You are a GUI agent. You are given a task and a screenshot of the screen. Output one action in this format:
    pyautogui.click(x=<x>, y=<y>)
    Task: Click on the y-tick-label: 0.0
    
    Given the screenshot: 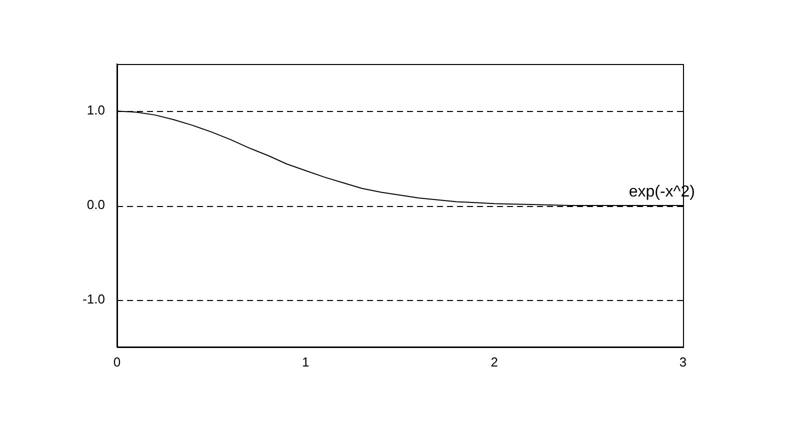 What is the action you would take?
    pyautogui.click(x=95, y=204)
    